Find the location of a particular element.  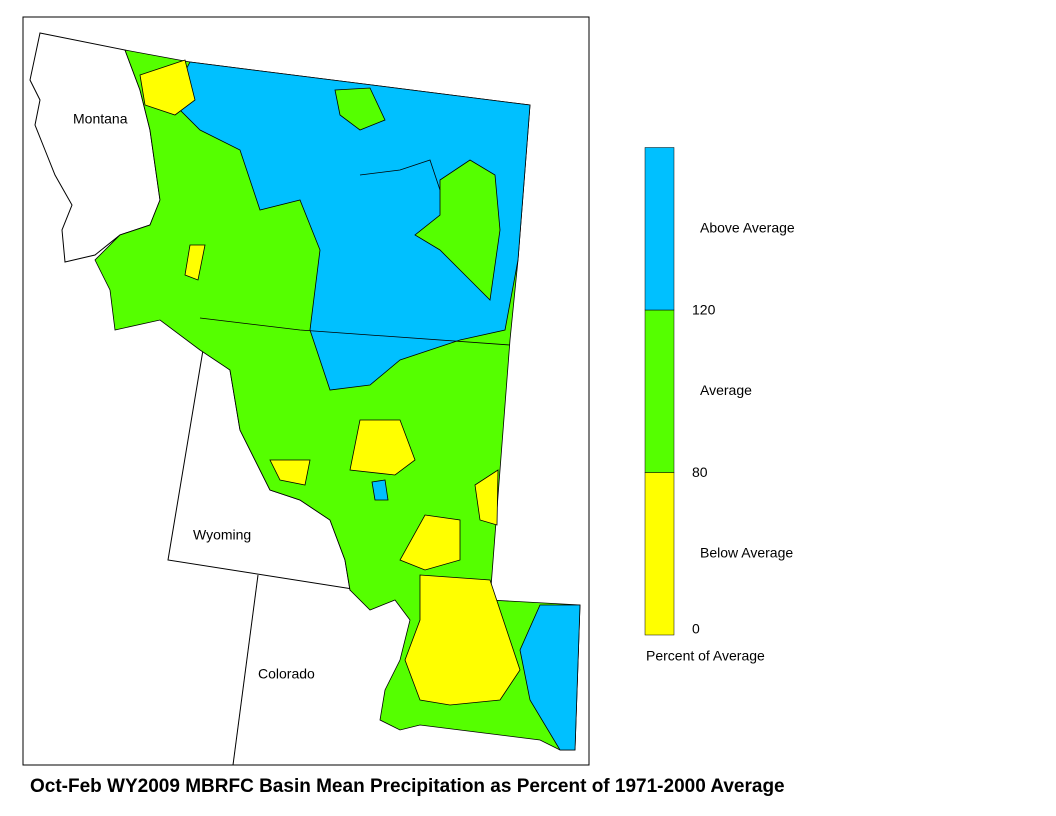

state-label: Montana is located at coordinates (100, 119).